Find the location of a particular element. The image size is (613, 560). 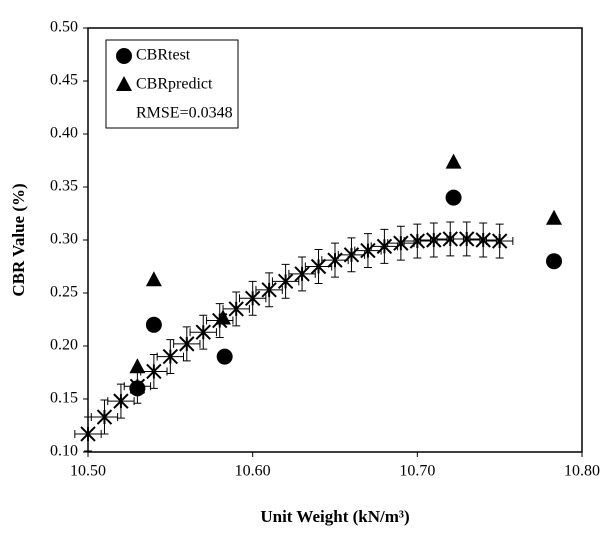

y-tick-label: 0.15 is located at coordinates (64, 398).